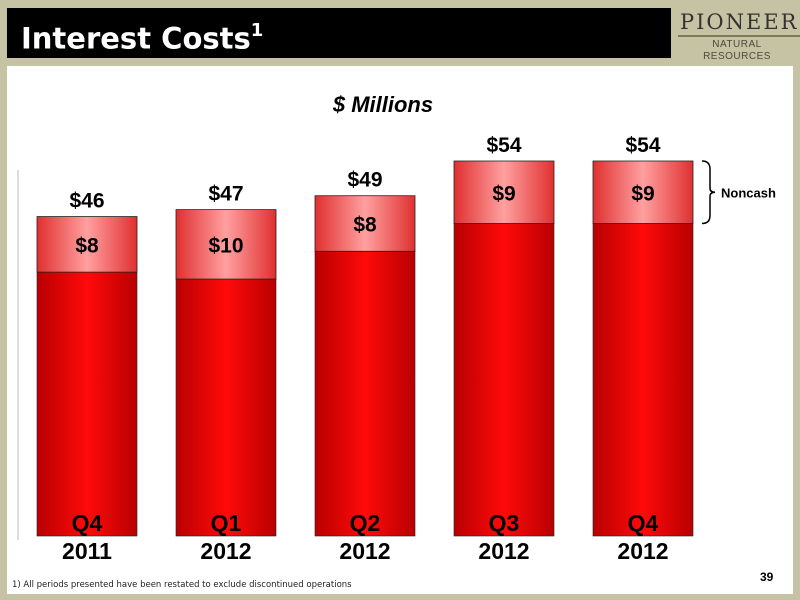  Describe the element at coordinates (339, 33) in the screenshot. I see `title-bar: Interest Costs1` at that location.